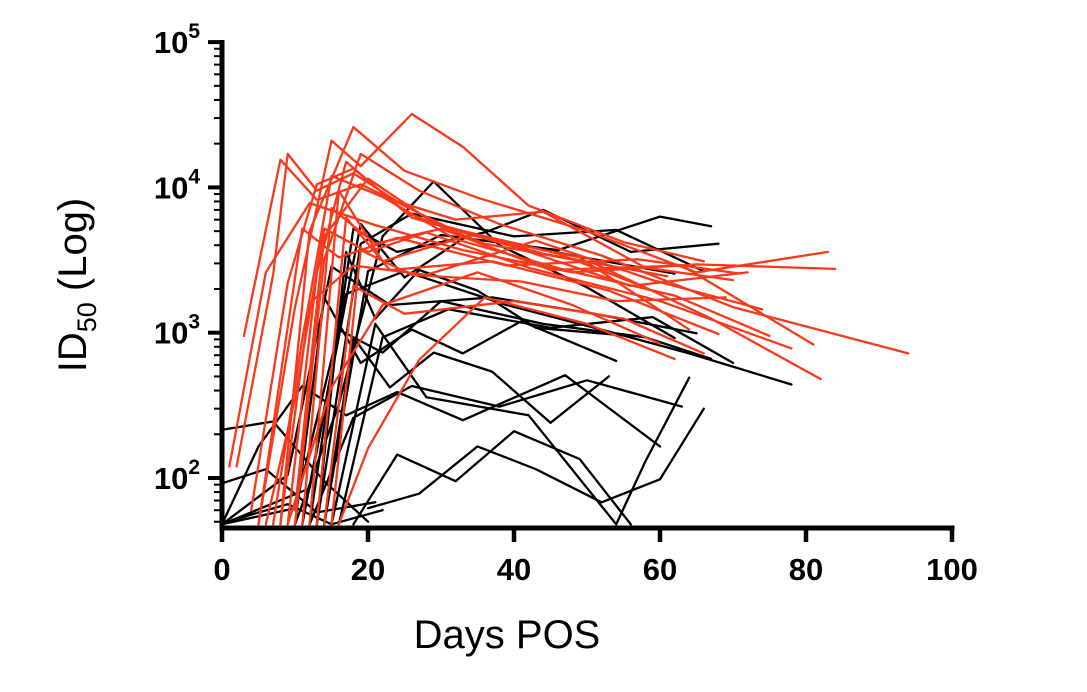 The width and height of the screenshot is (1087, 692). What do you see at coordinates (806, 569) in the screenshot?
I see `x-tick-label: 80` at bounding box center [806, 569].